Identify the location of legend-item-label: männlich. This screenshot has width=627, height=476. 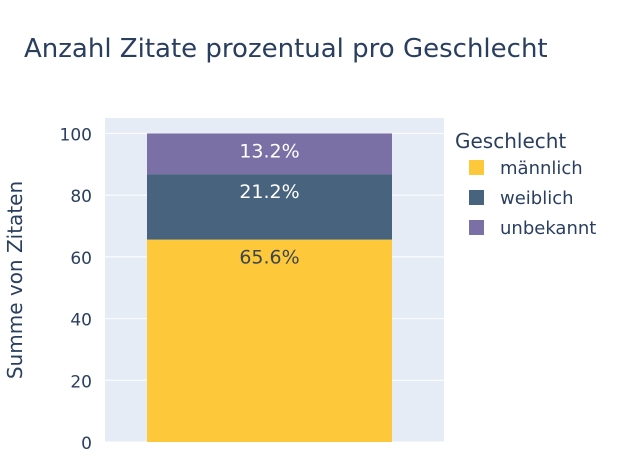
(541, 168).